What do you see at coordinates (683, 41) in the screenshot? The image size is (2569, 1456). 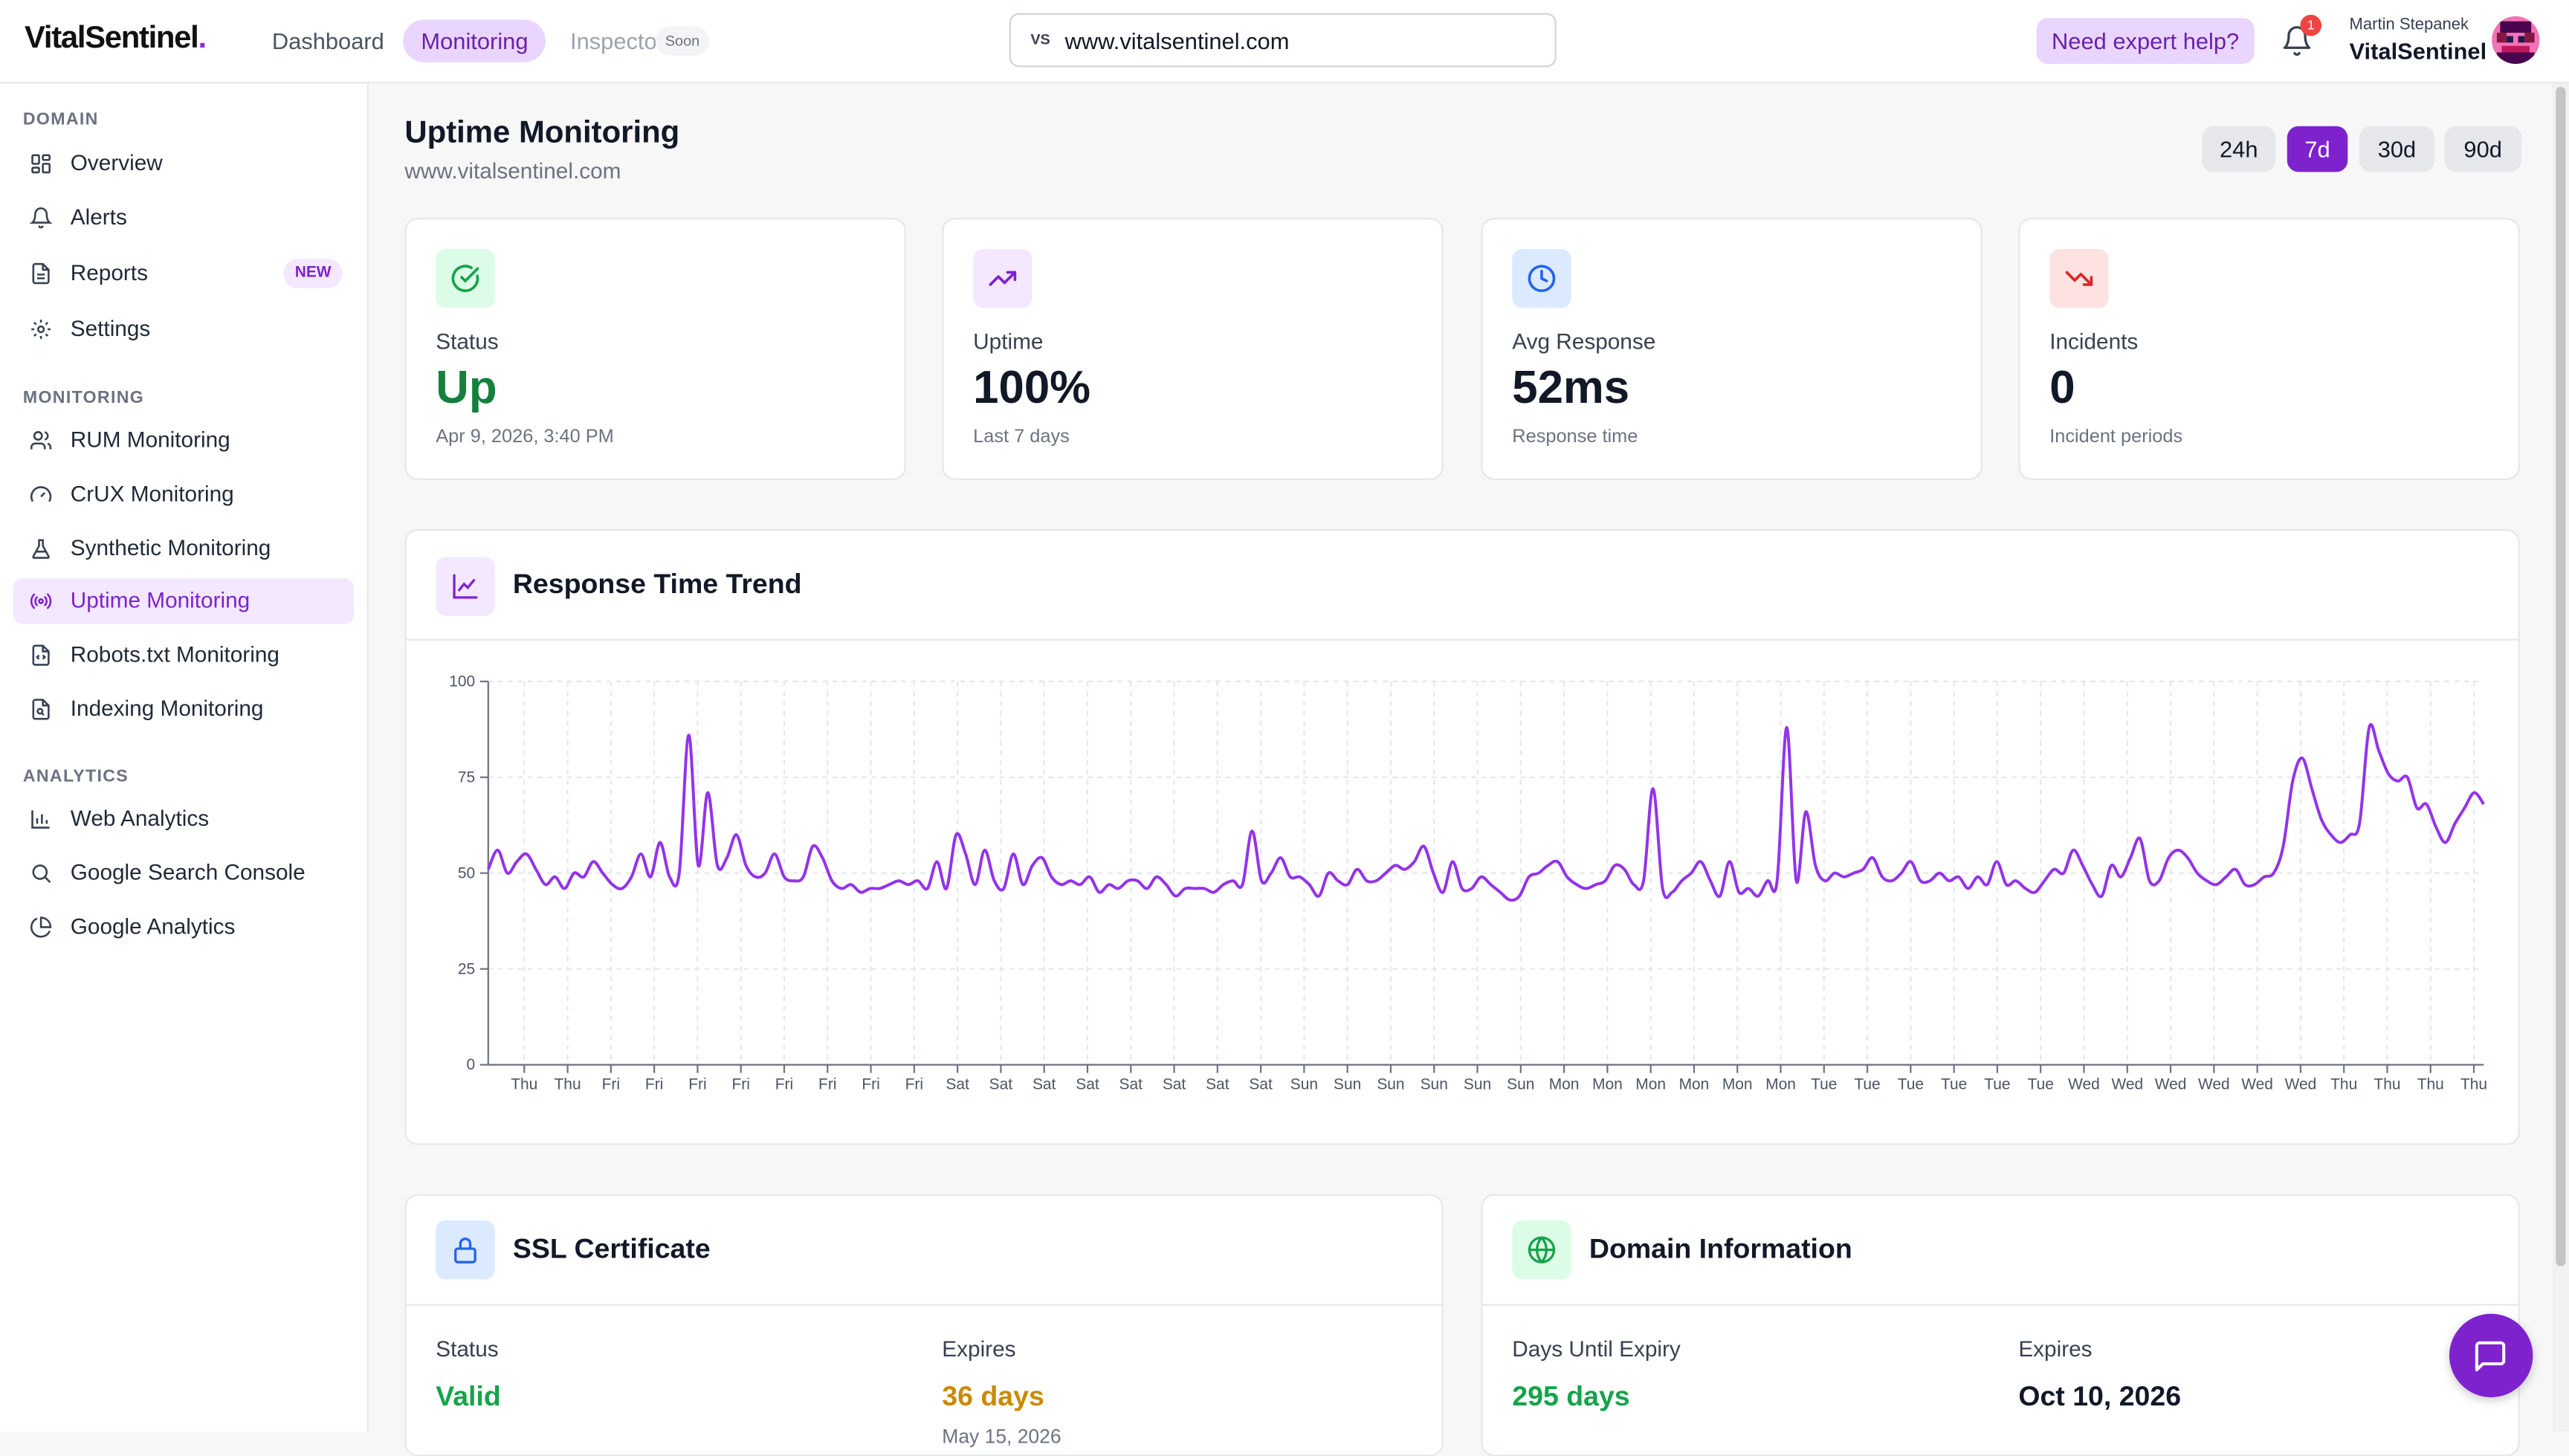 I see `soon-badge: Soon` at bounding box center [683, 41].